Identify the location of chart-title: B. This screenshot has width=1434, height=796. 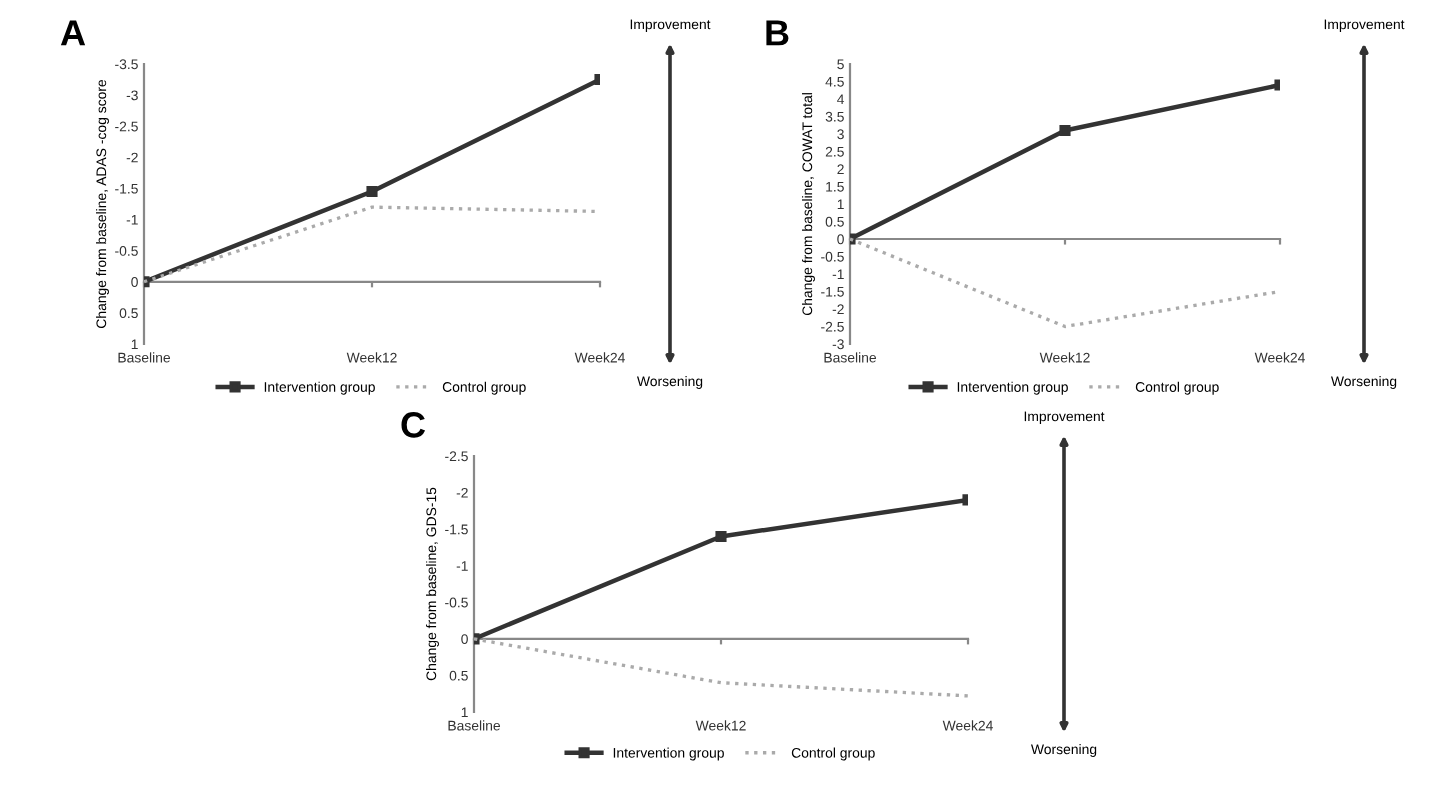
(777, 33).